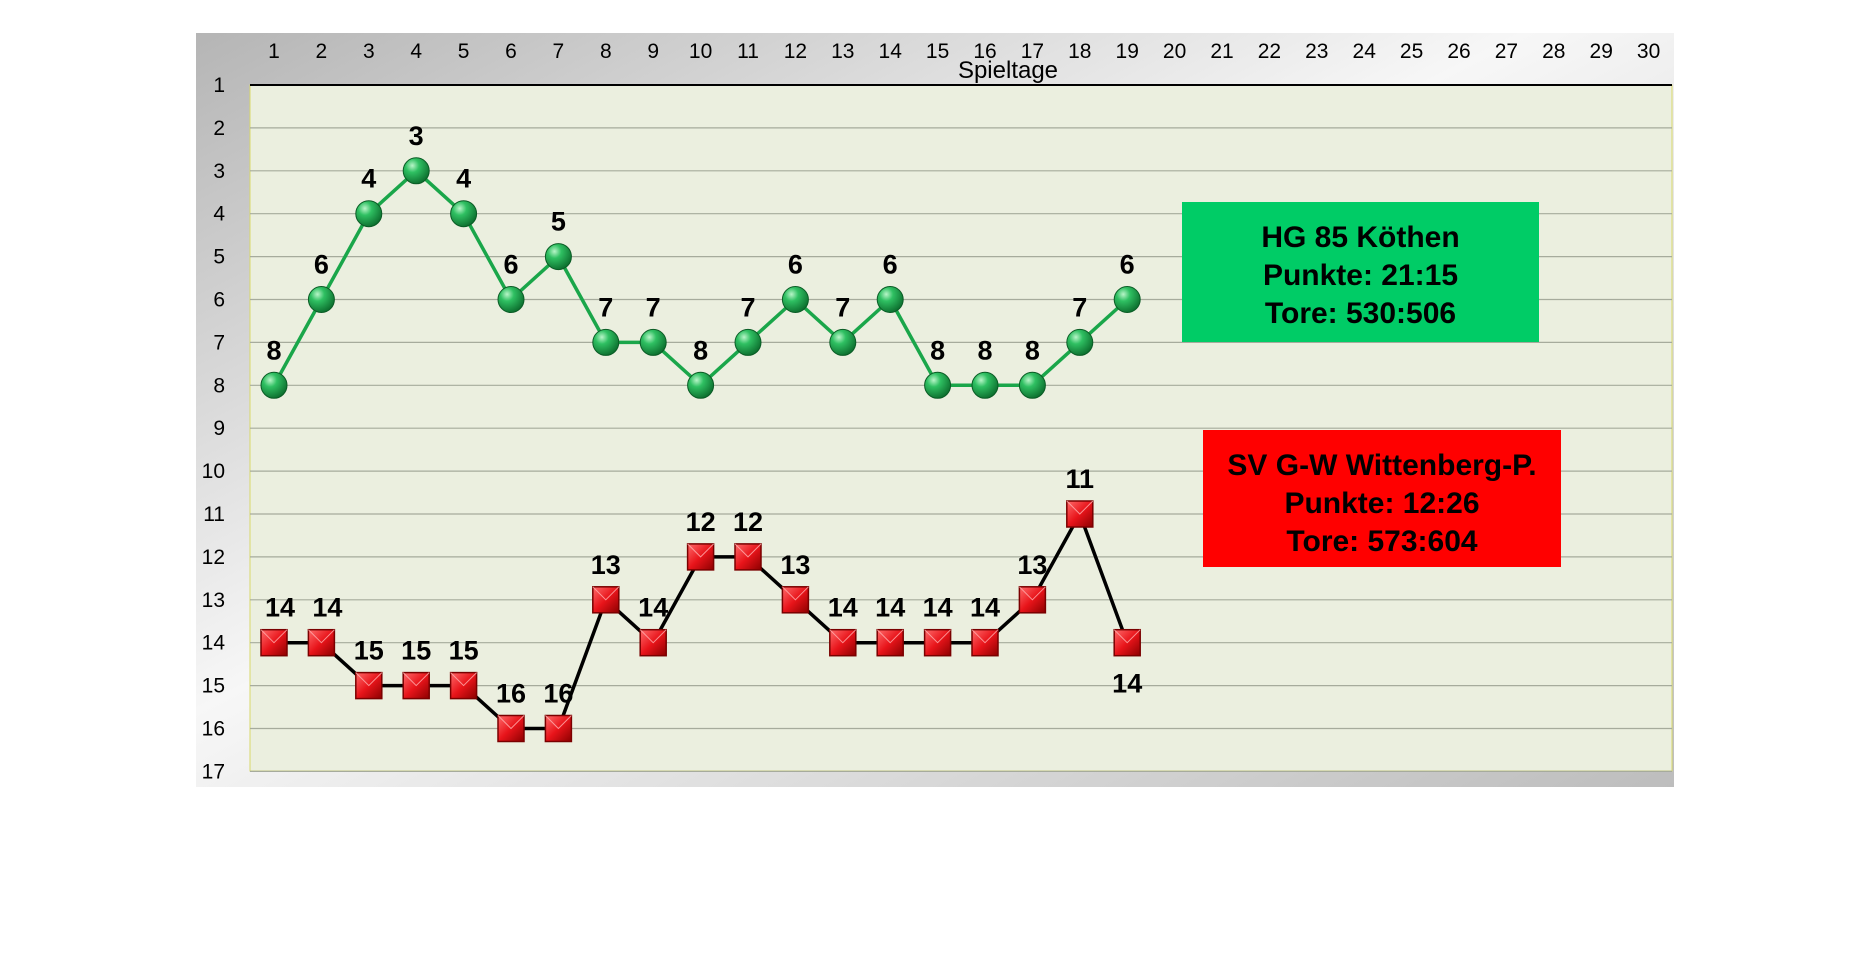 The height and width of the screenshot is (966, 1849). I want to click on x-tick-label: 9, so click(653, 51).